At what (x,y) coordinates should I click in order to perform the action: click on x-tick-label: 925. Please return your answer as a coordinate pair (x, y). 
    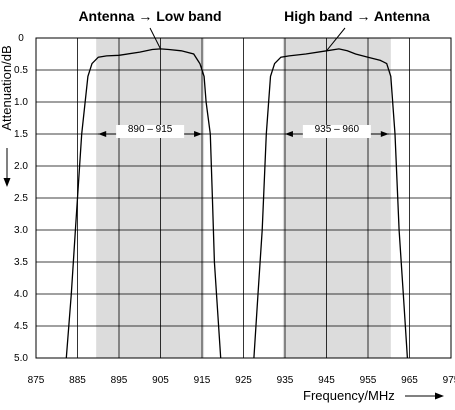
    Looking at the image, I should click on (243, 380).